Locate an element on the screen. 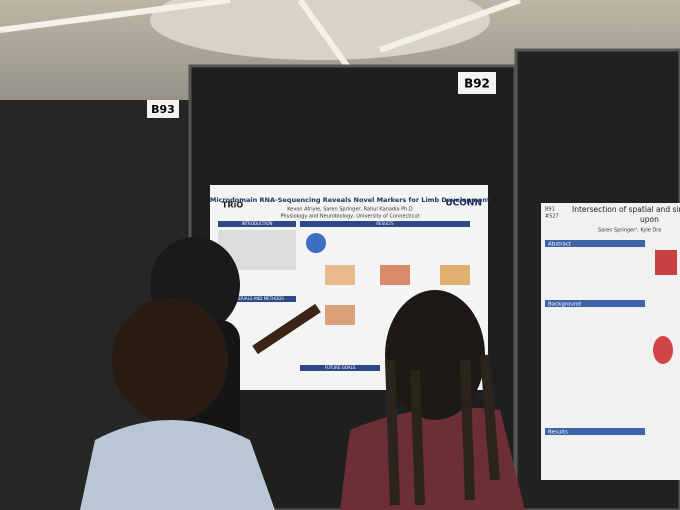 The height and width of the screenshot is (510, 680). sign-label: B92 is located at coordinates (477, 84).